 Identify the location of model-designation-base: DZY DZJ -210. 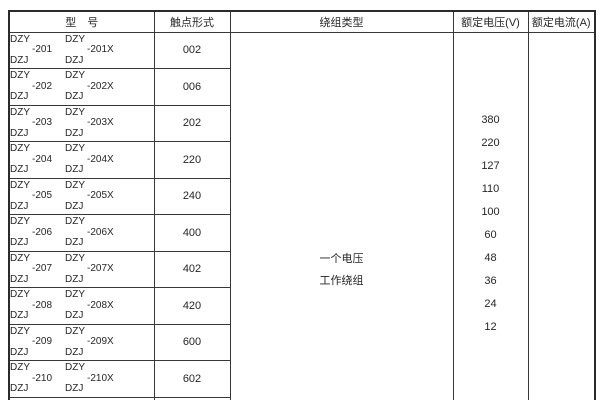
(31, 378).